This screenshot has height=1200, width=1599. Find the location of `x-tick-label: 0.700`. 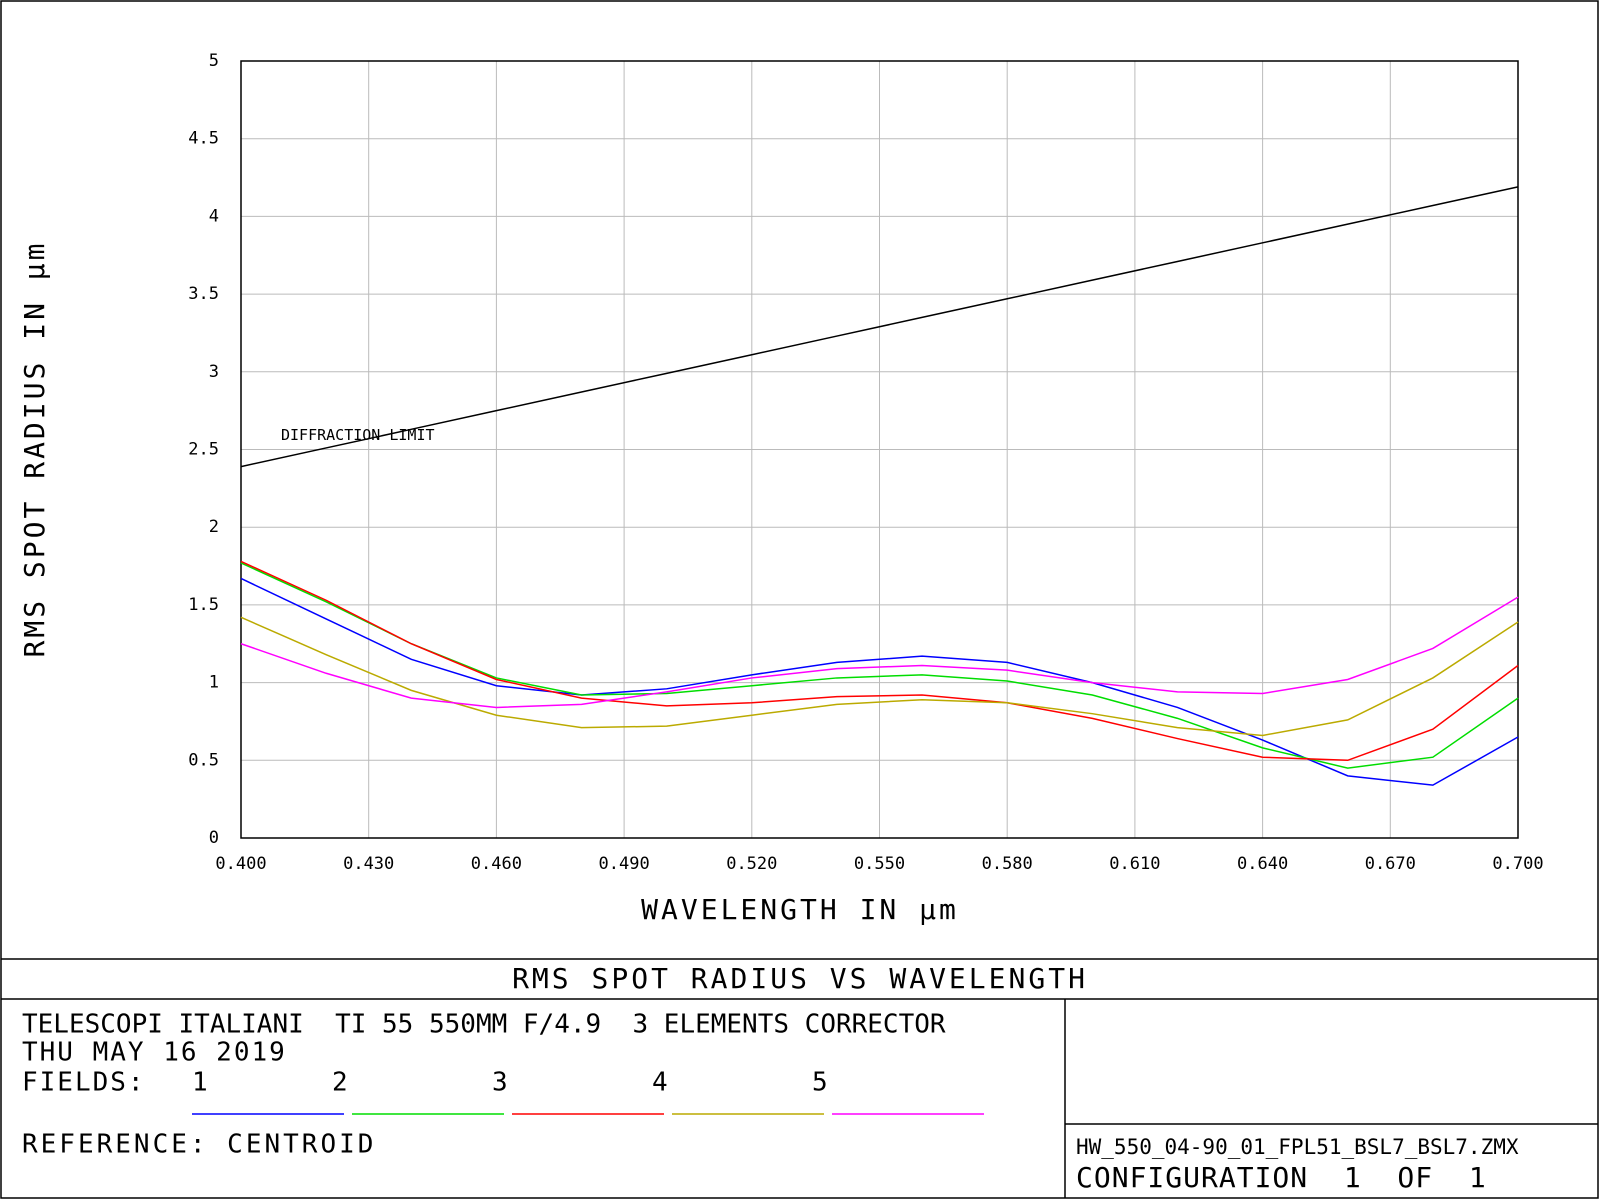

x-tick-label: 0.700 is located at coordinates (1517, 864).